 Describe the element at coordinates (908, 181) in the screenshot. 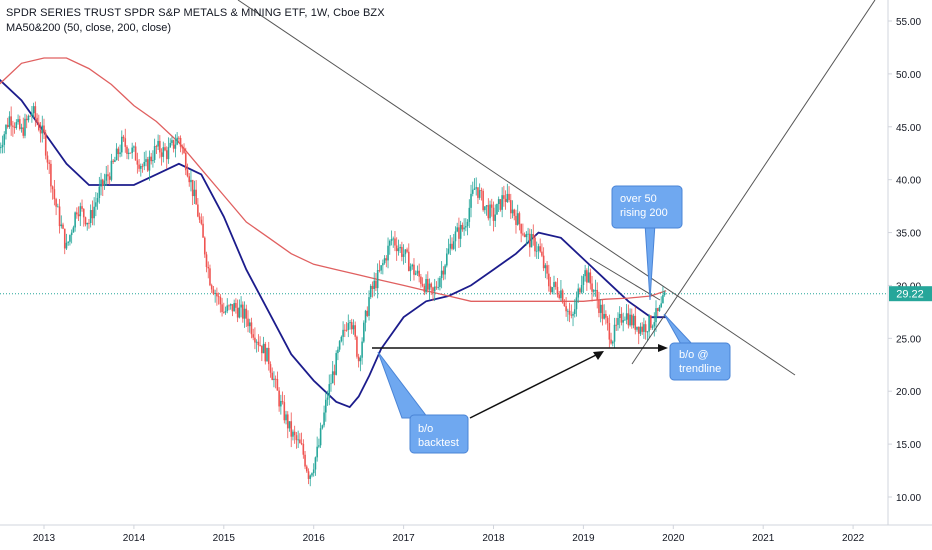

I see `y-tick-label: 40.00` at that location.